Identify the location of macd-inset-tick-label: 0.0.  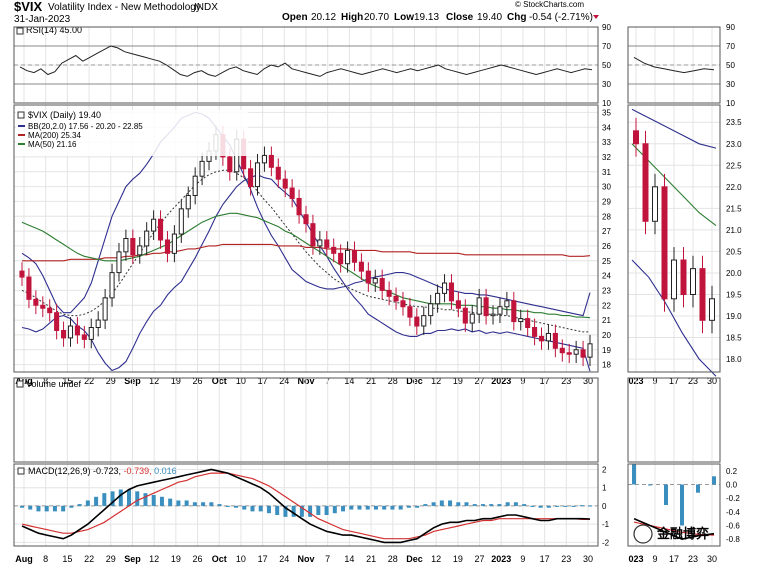
(732, 485).